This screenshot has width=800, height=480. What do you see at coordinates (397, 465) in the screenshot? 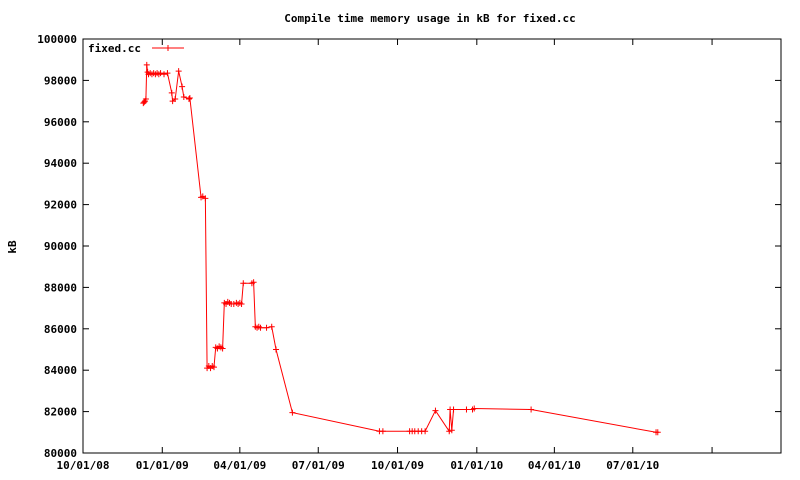
I see `x-tick-label: 10/01/09` at bounding box center [397, 465].